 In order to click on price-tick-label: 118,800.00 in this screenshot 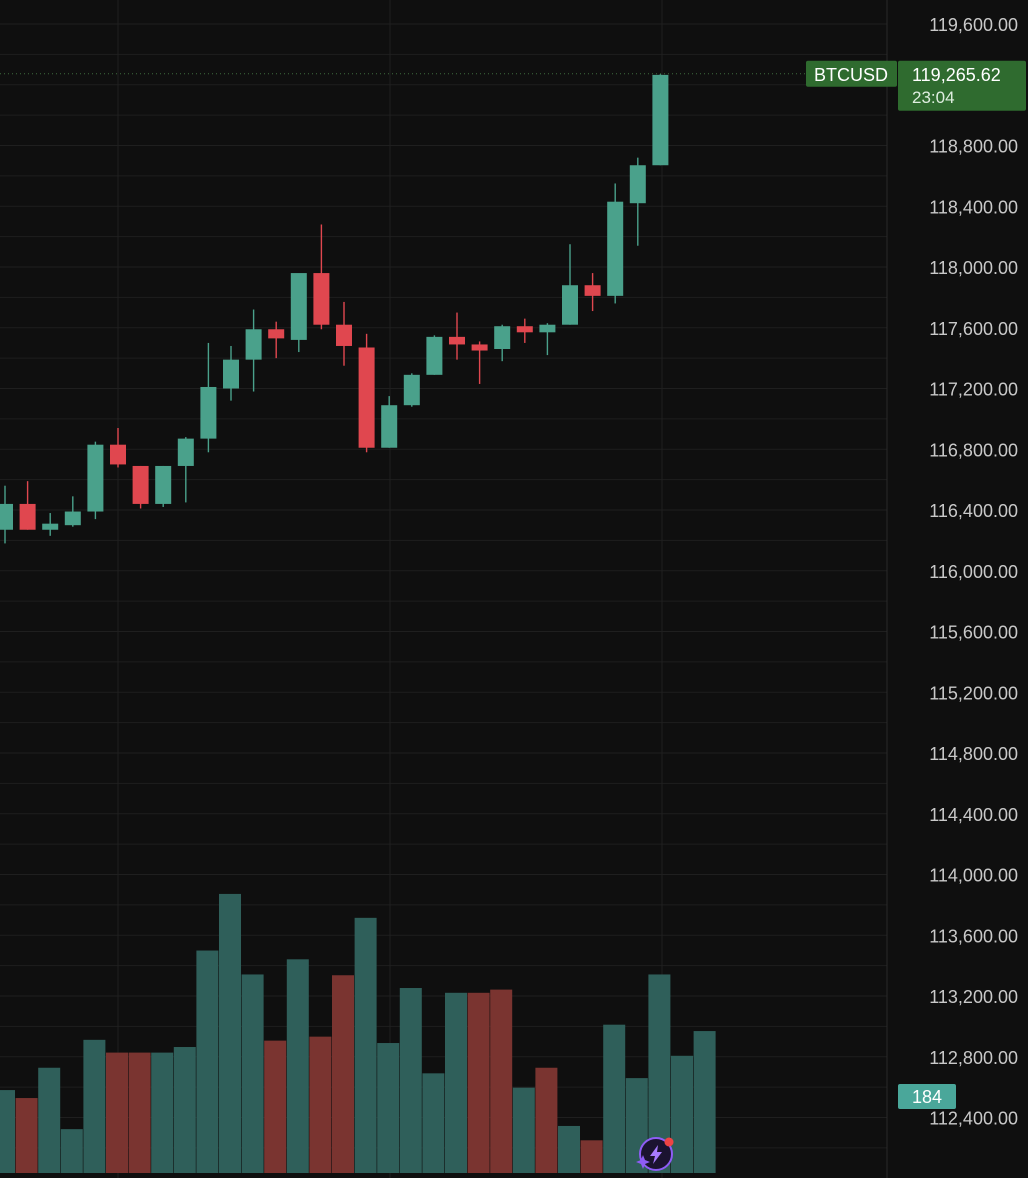, I will do `click(973, 147)`.